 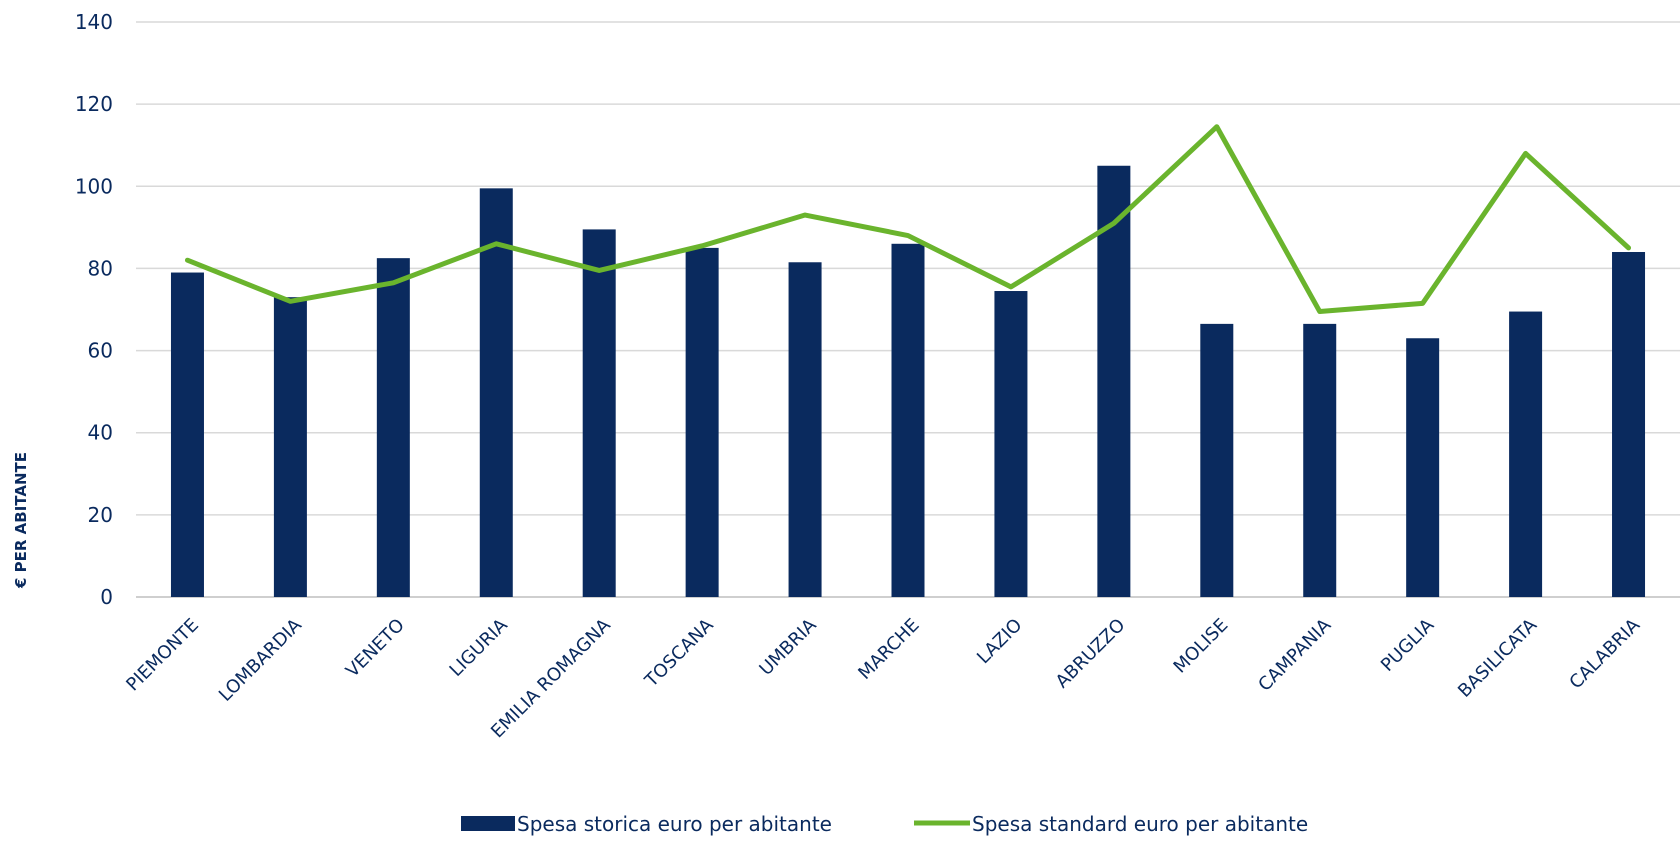 I want to click on x-tick-label: ABRUZZO, so click(x=1091, y=654).